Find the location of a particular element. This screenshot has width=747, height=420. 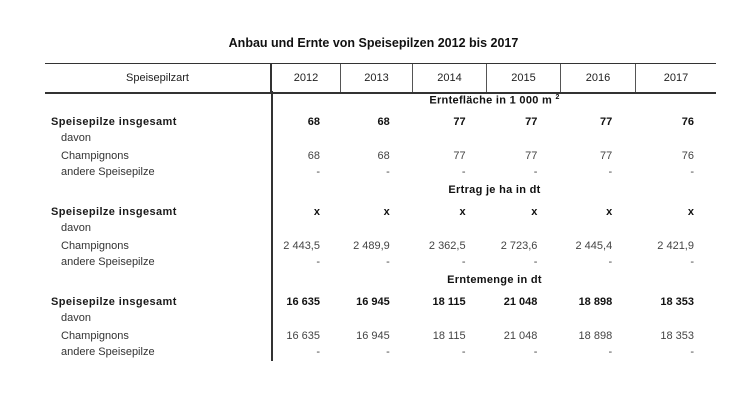

cell-2015: x is located at coordinates (534, 212).